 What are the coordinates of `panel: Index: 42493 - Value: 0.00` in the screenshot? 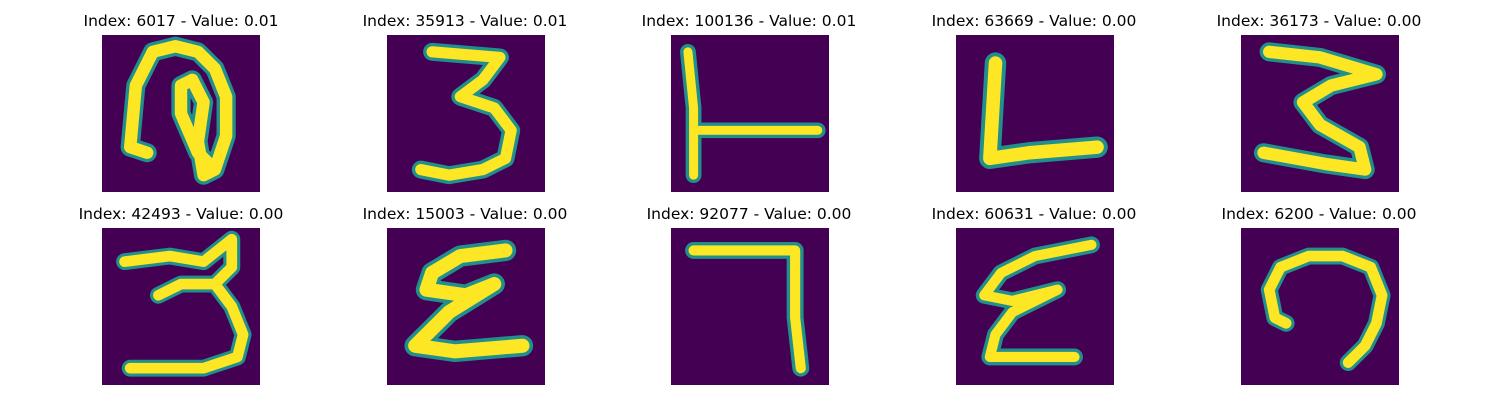 It's located at (181, 289).